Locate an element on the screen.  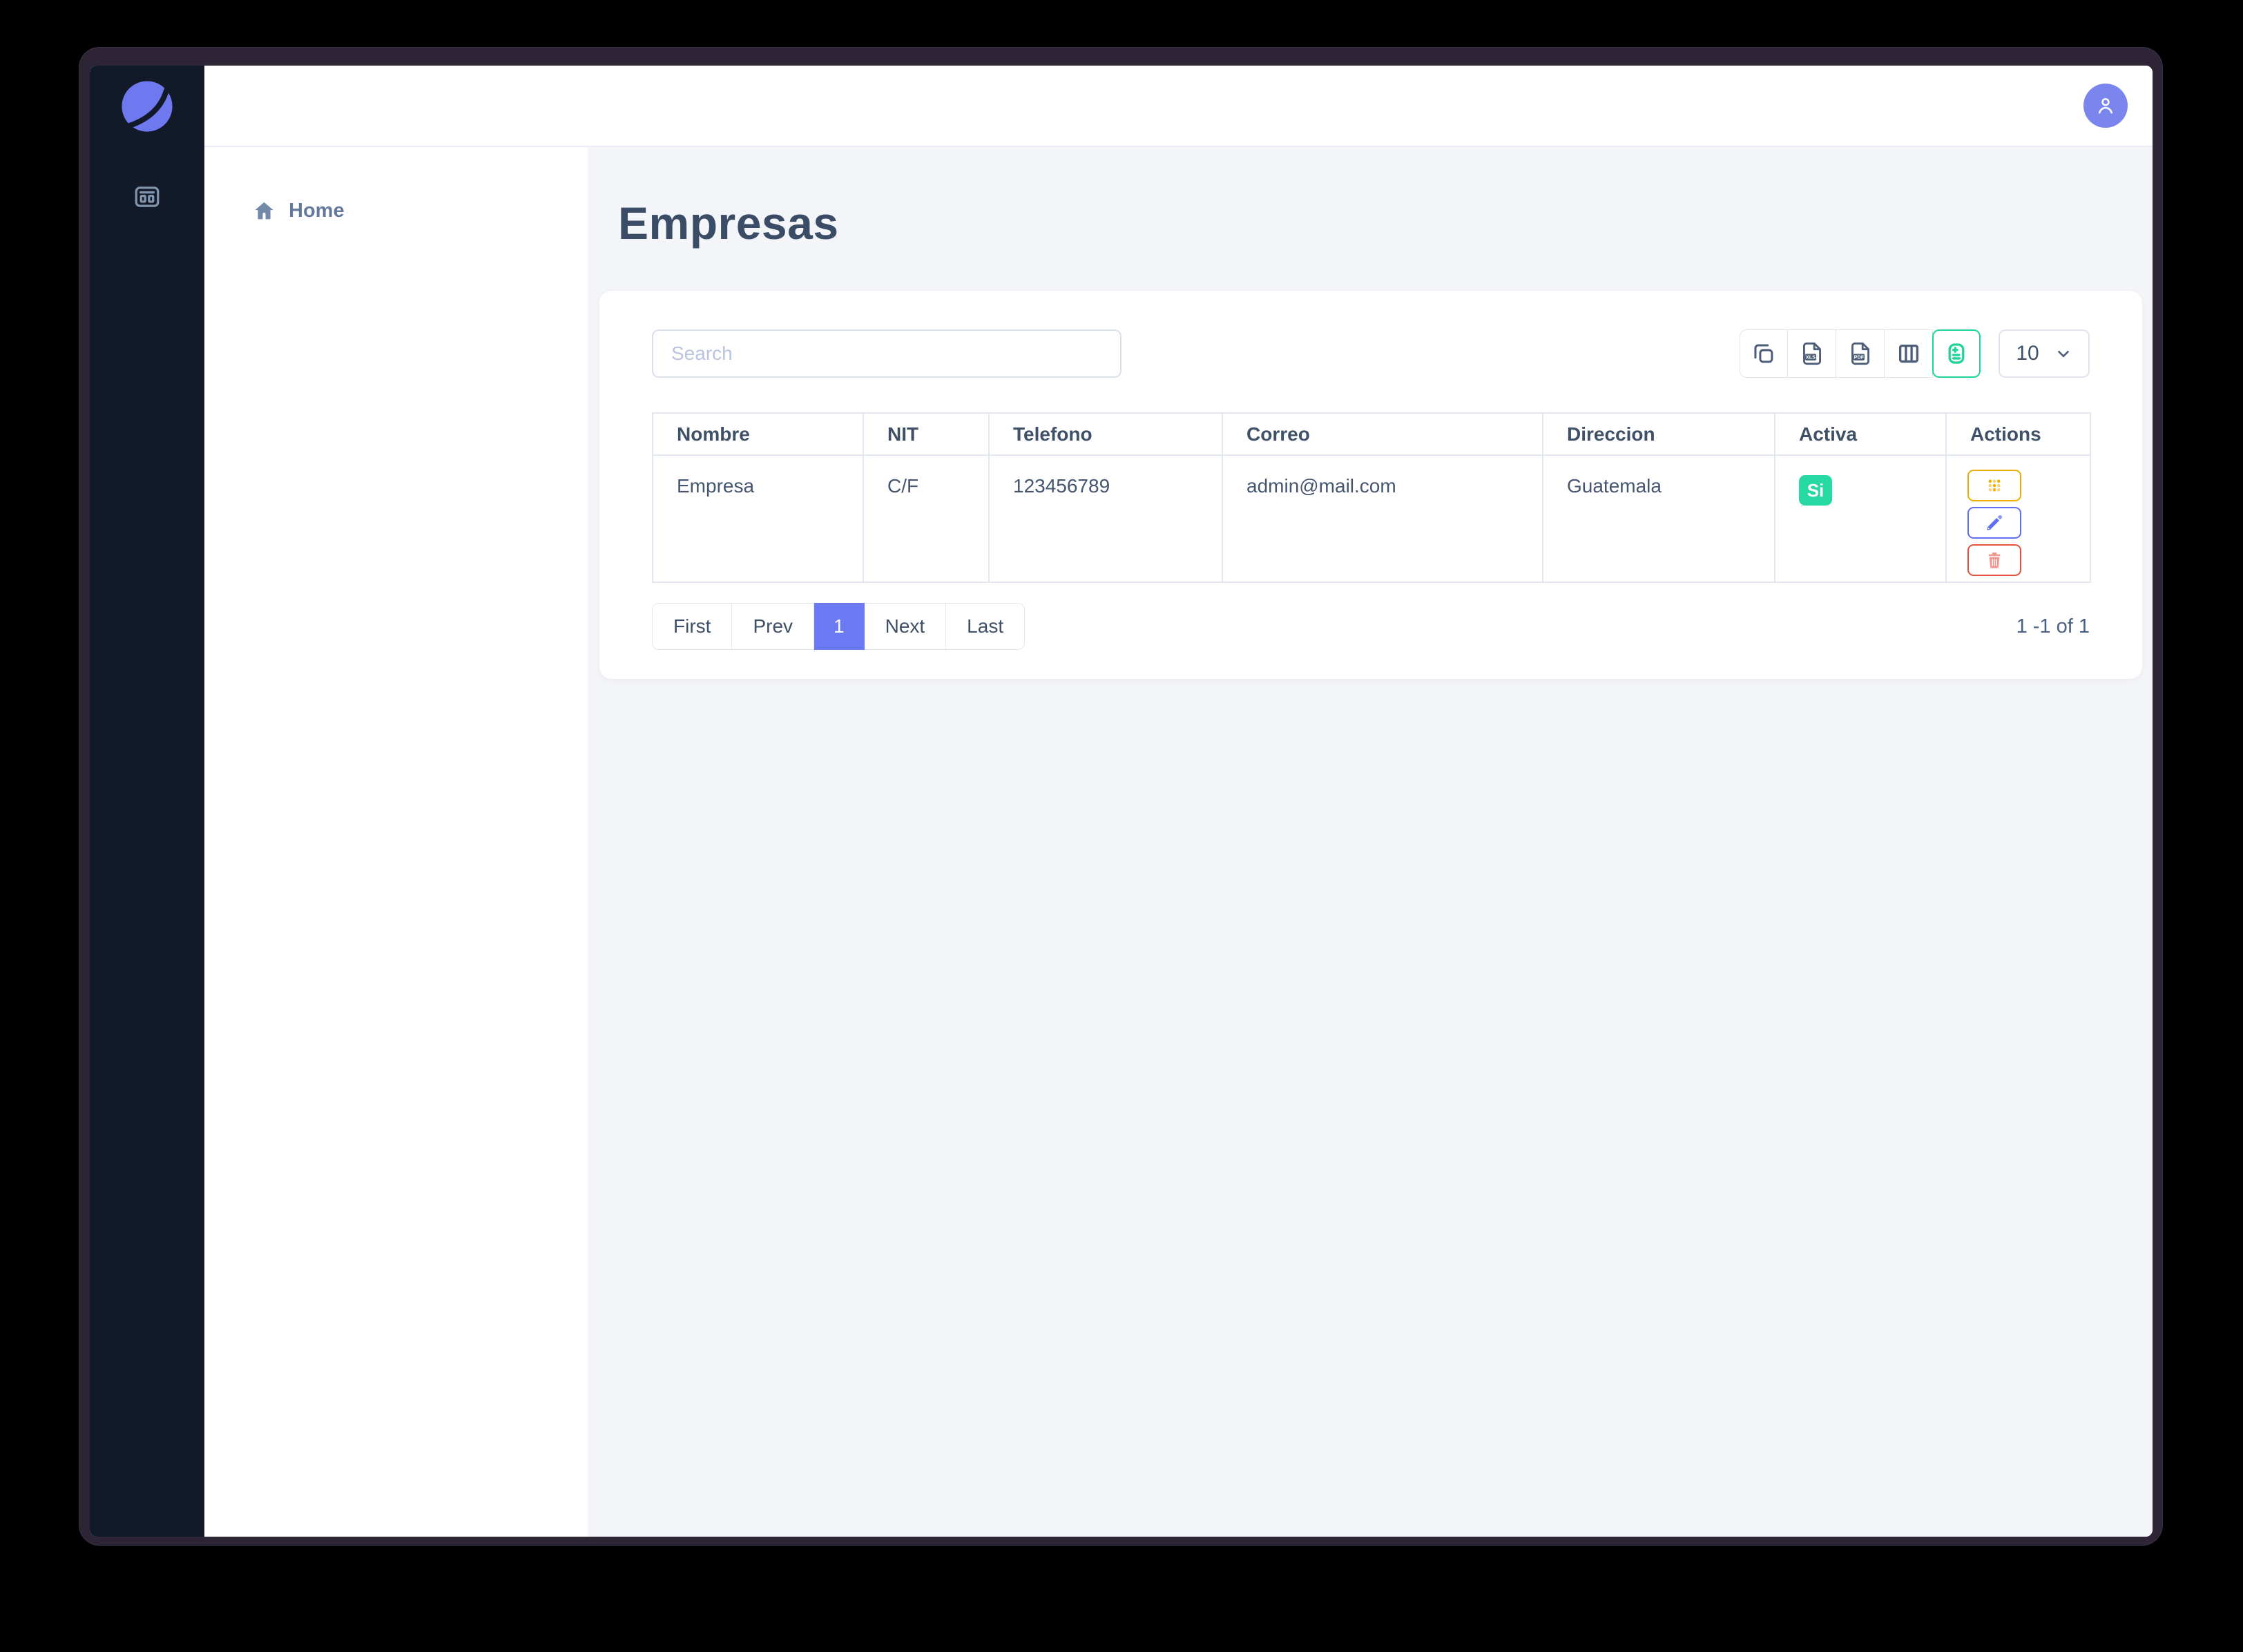
cell-telefono: 123456789 is located at coordinates (1105, 518).